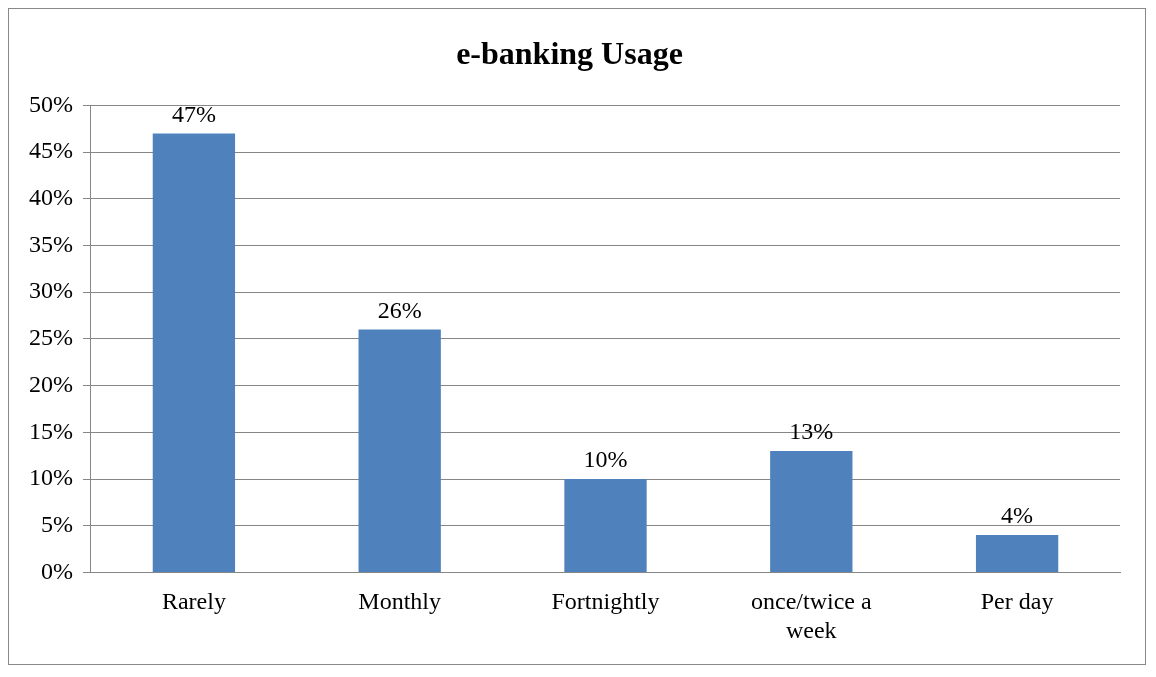 The image size is (1156, 677). I want to click on x-tick-label: Per day, so click(1017, 601).